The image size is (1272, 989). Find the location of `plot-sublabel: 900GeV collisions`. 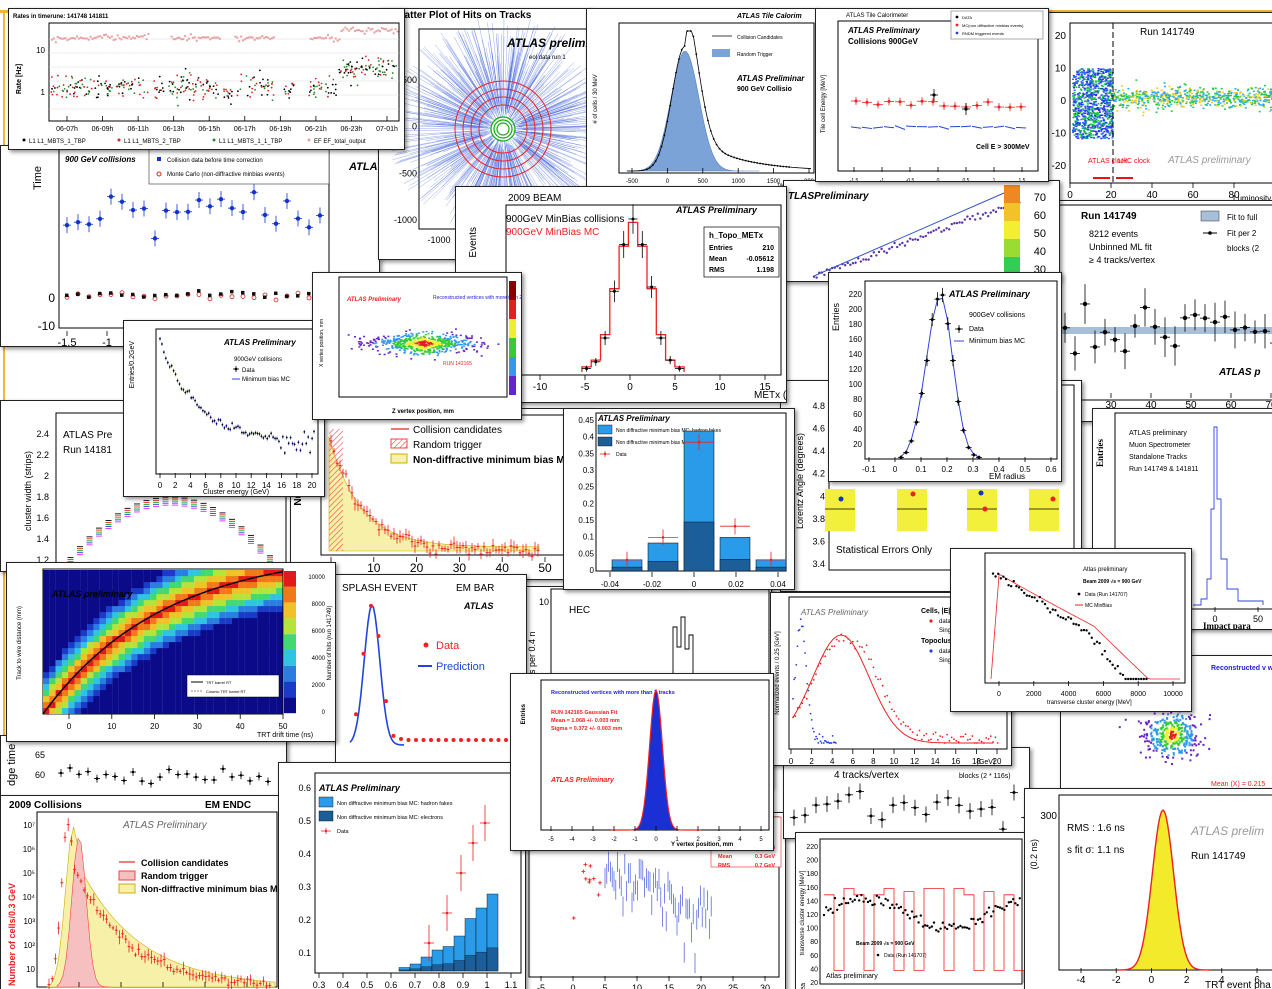

plot-sublabel: 900GeV collisions is located at coordinates (997, 315).